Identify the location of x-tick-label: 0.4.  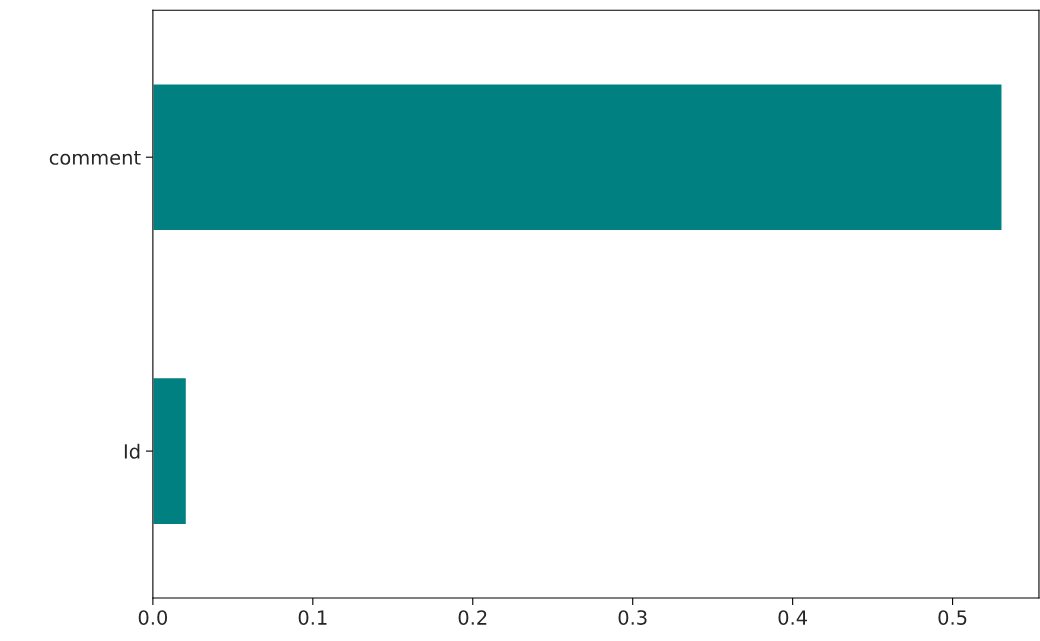
(793, 617).